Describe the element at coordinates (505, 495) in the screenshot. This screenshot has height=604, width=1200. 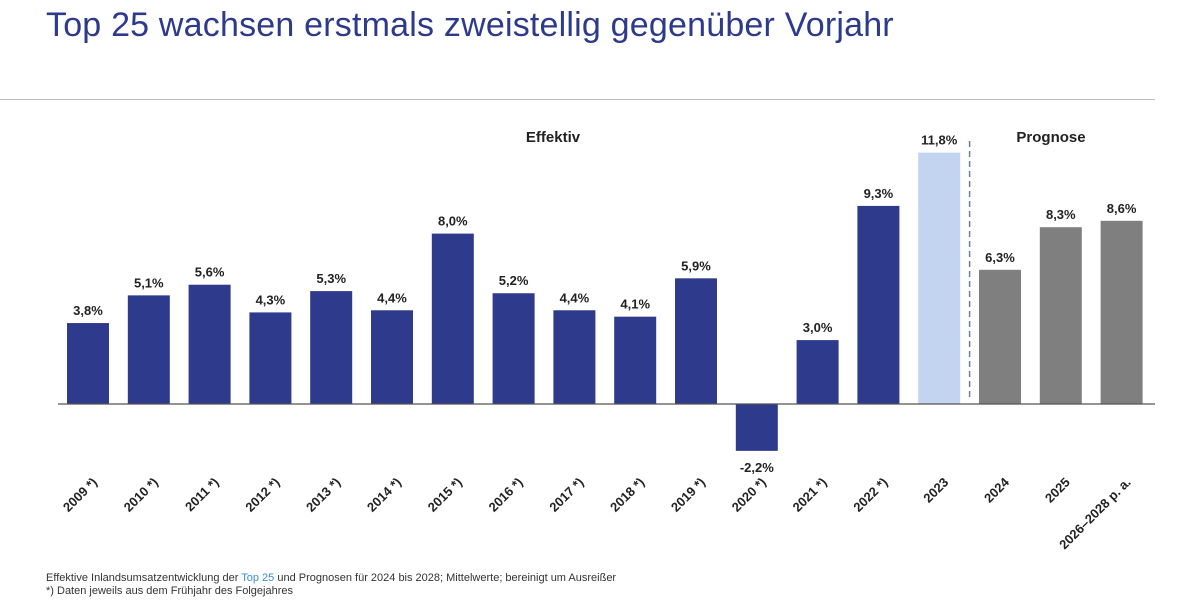
I see `category-label-7: 2016 *)` at that location.